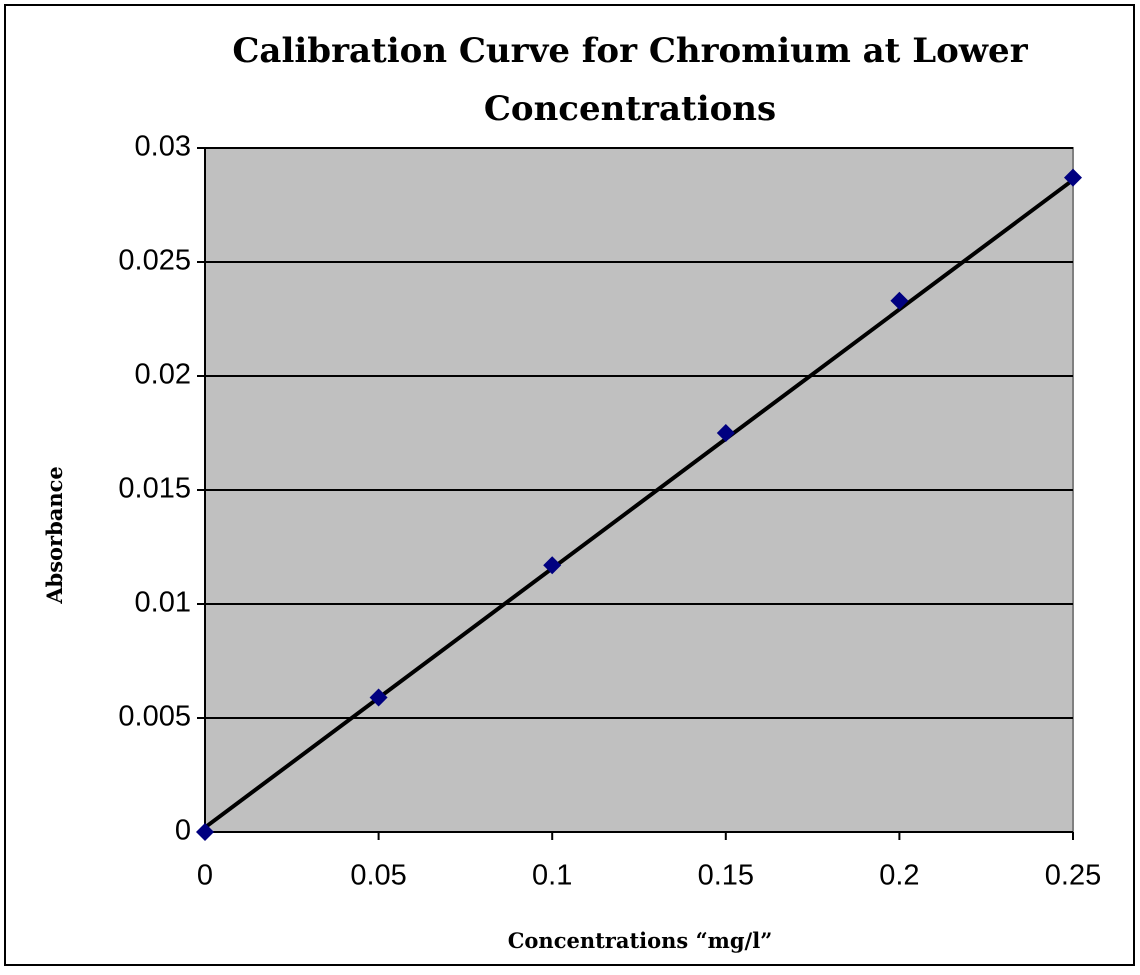  What do you see at coordinates (183, 831) in the screenshot?
I see `y-tick-label: 0` at bounding box center [183, 831].